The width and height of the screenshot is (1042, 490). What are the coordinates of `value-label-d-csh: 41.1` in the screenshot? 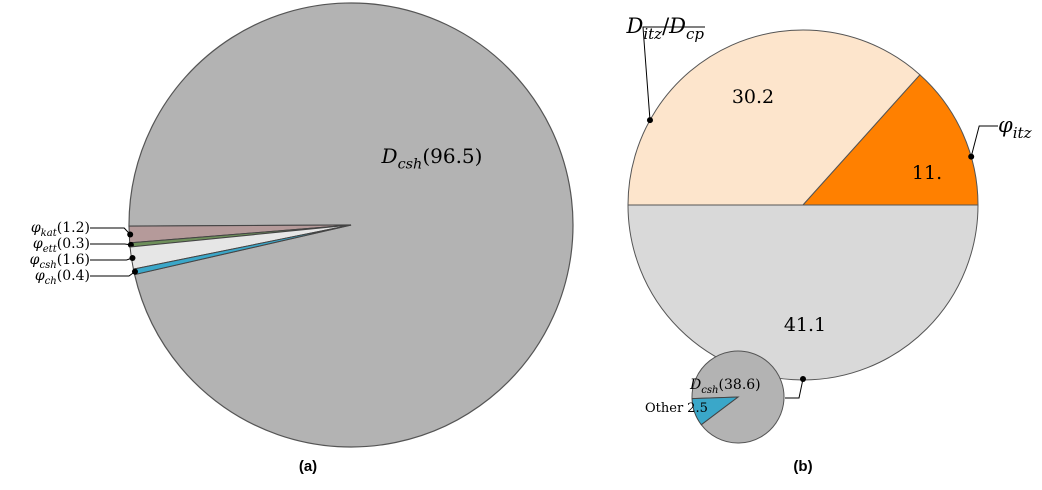 It's located at (805, 325).